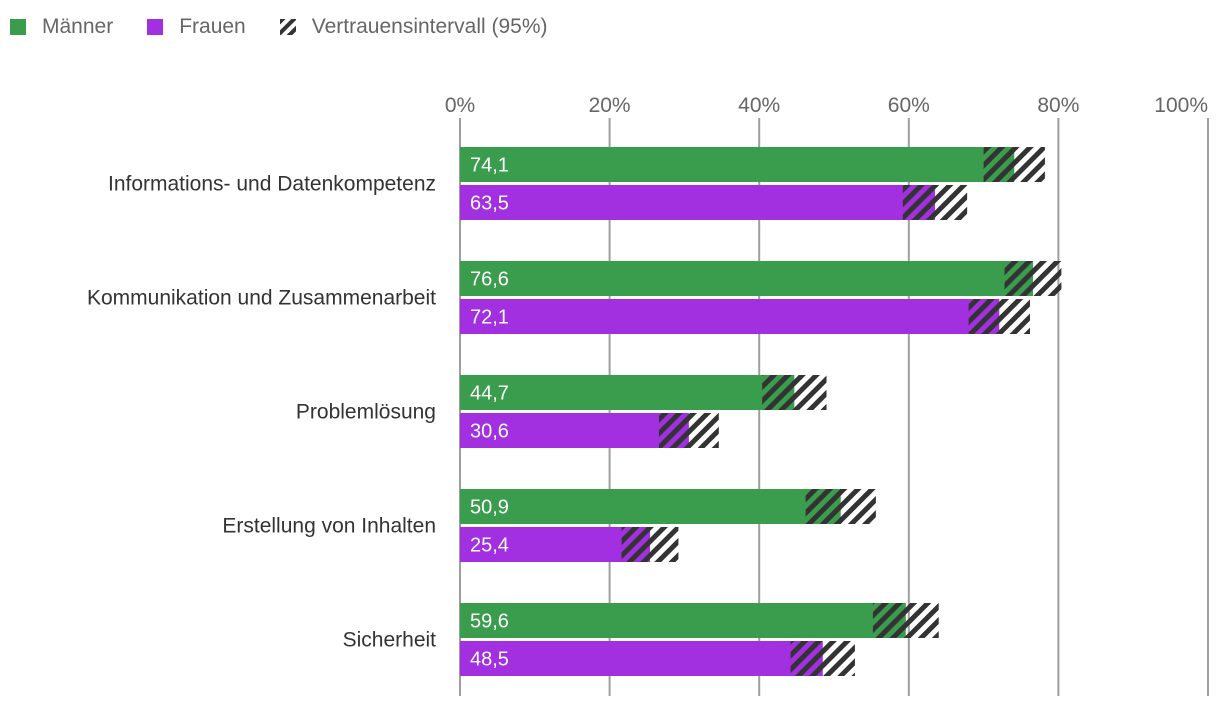 The width and height of the screenshot is (1220, 708). I want to click on bar-value-label-frauen-3: 25,4, so click(489, 546).